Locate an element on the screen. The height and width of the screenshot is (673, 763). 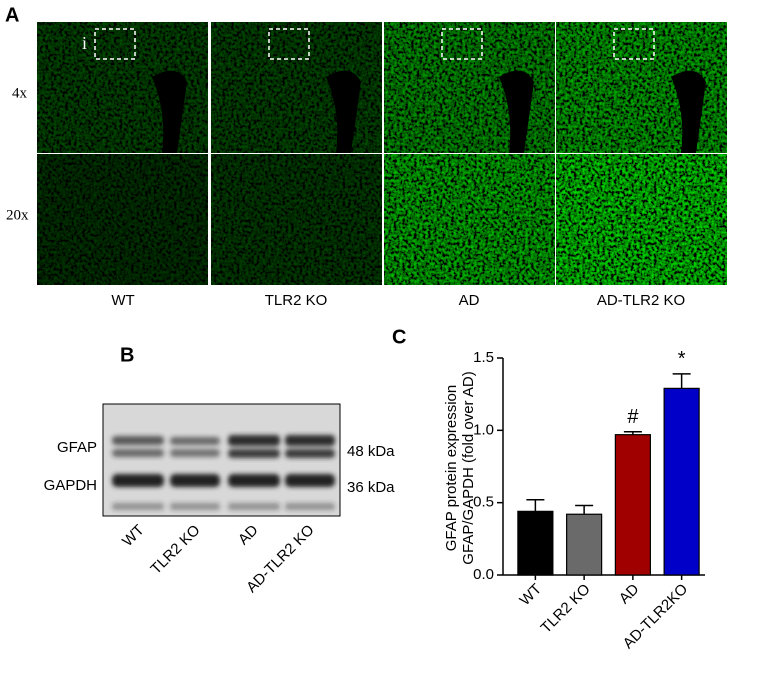
x-tick-label: TLR2 KO is located at coordinates (566, 609).